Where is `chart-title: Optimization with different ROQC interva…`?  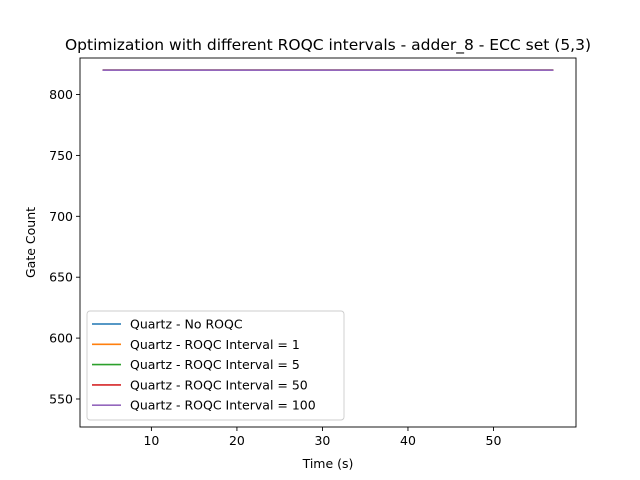
chart-title: Optimization with different ROQC interva… is located at coordinates (328, 45).